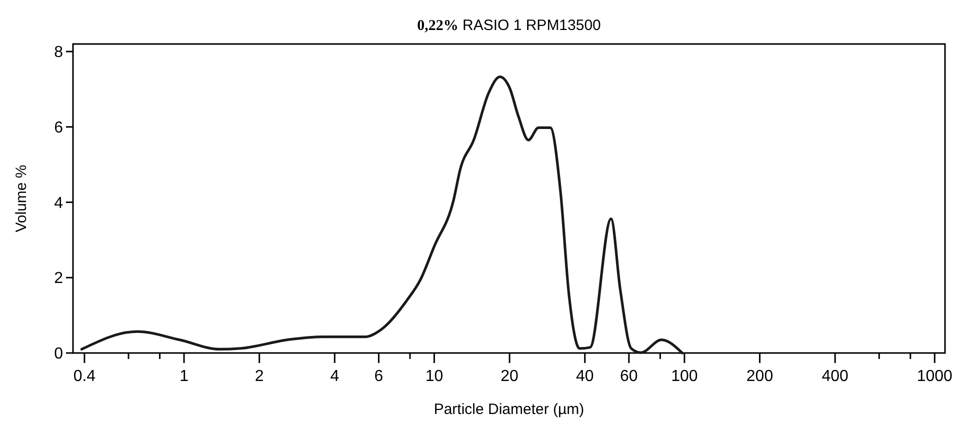 Image resolution: width=960 pixels, height=429 pixels. I want to click on x-tick-label: 2, so click(259, 376).